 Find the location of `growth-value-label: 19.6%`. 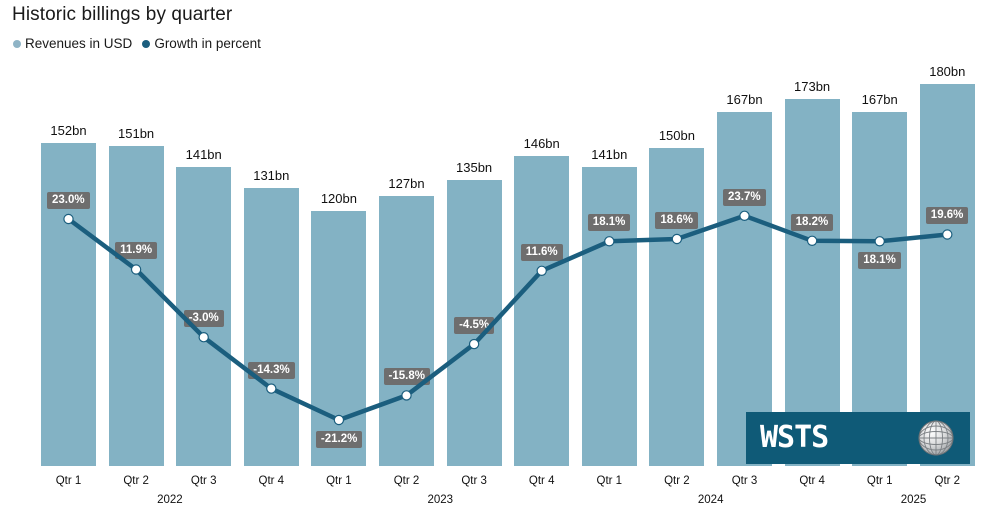

growth-value-label: 19.6% is located at coordinates (947, 216).